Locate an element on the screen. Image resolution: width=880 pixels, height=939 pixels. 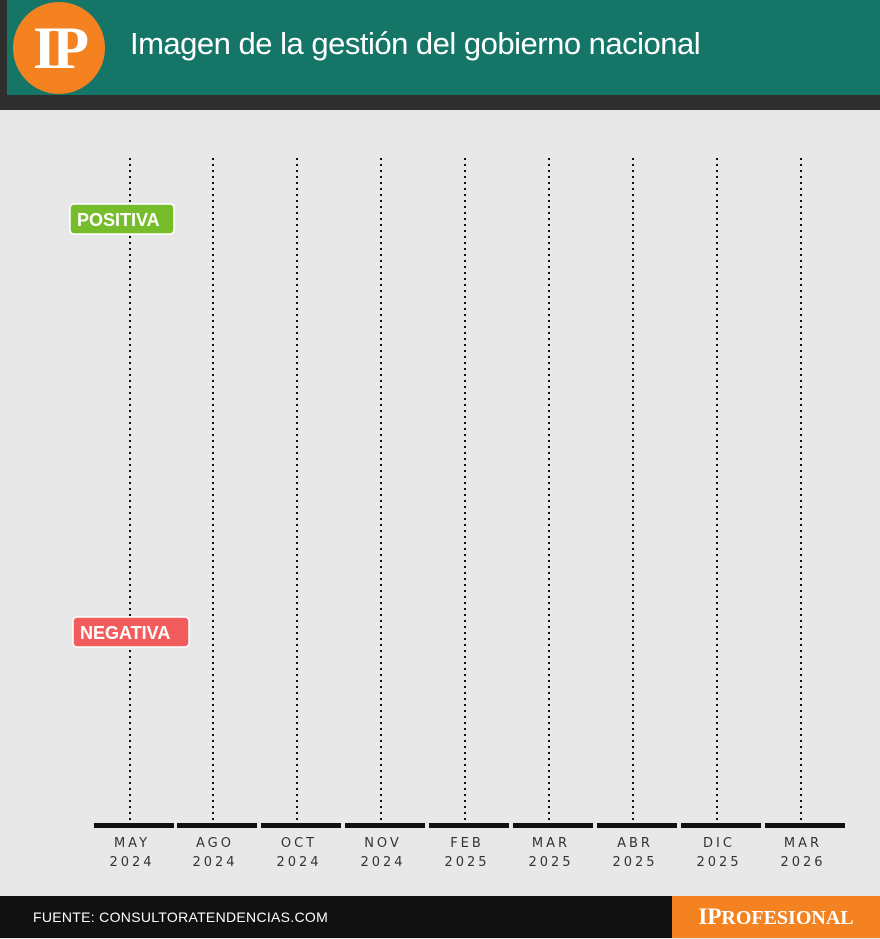
tick-label-year-6: 2025 is located at coordinates (634, 862).